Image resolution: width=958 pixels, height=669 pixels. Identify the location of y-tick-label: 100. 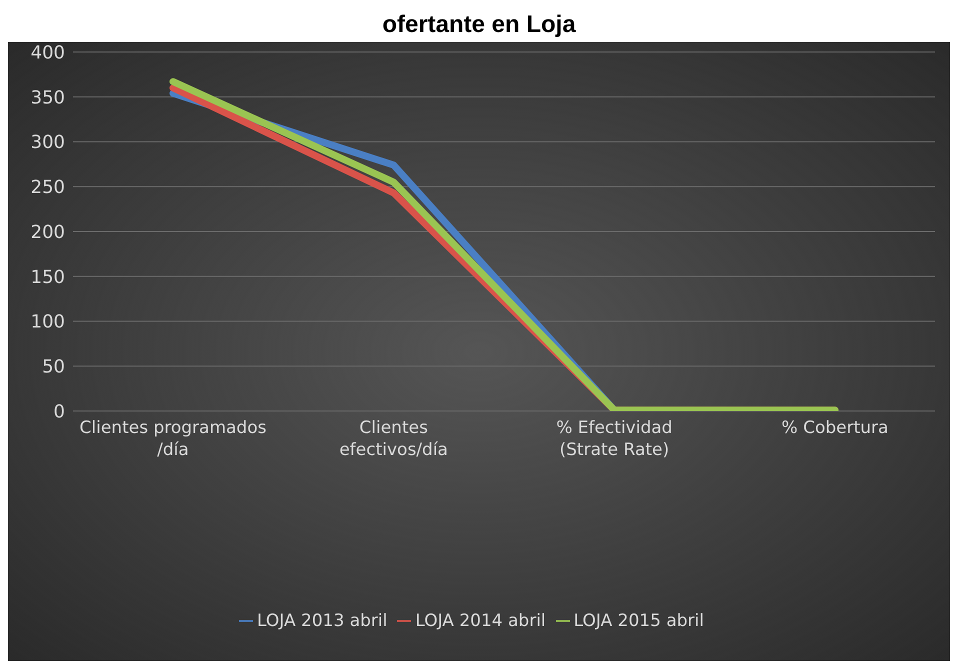
(47, 322).